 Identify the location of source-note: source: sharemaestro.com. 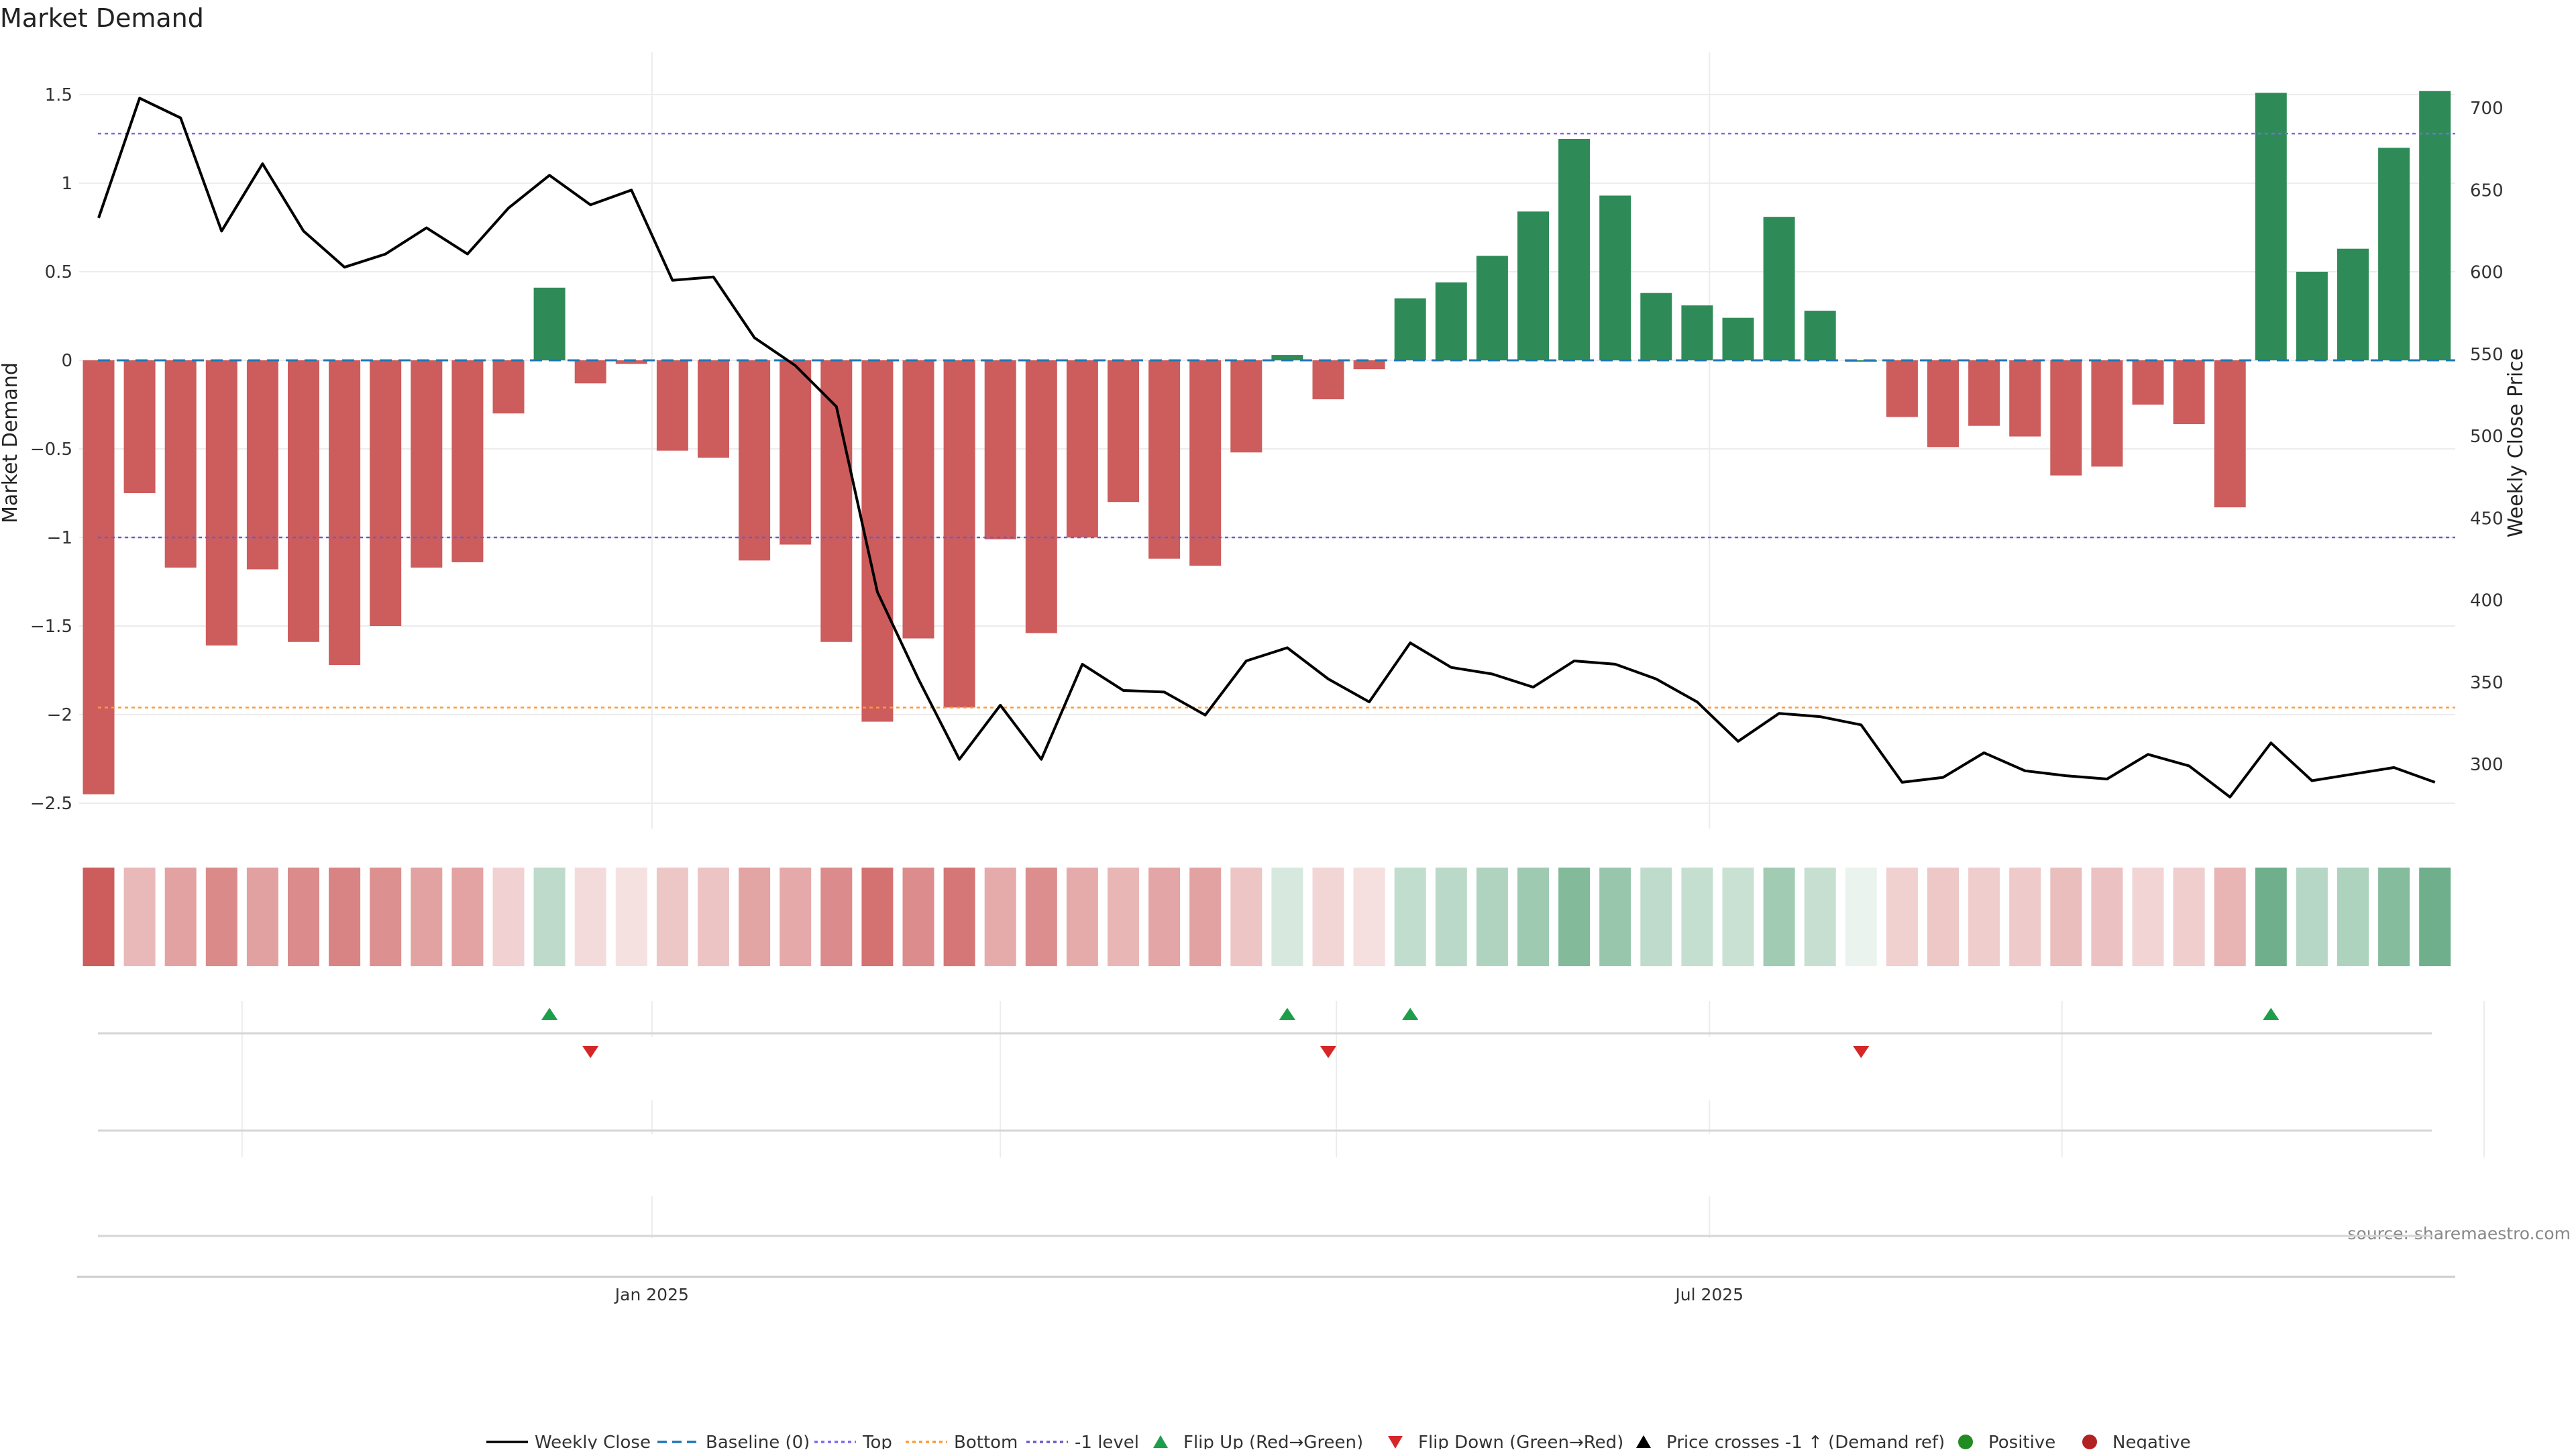
(2459, 1234).